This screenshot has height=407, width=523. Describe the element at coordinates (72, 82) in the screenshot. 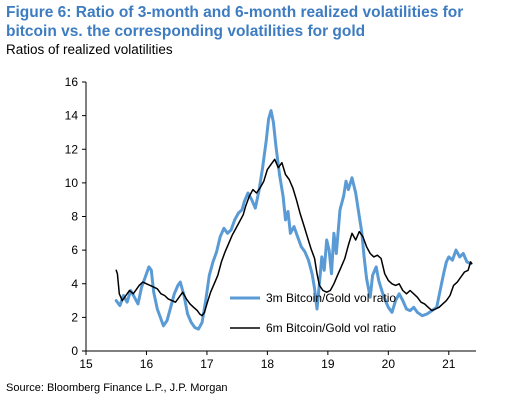

I see `y-tick-label: 16` at that location.